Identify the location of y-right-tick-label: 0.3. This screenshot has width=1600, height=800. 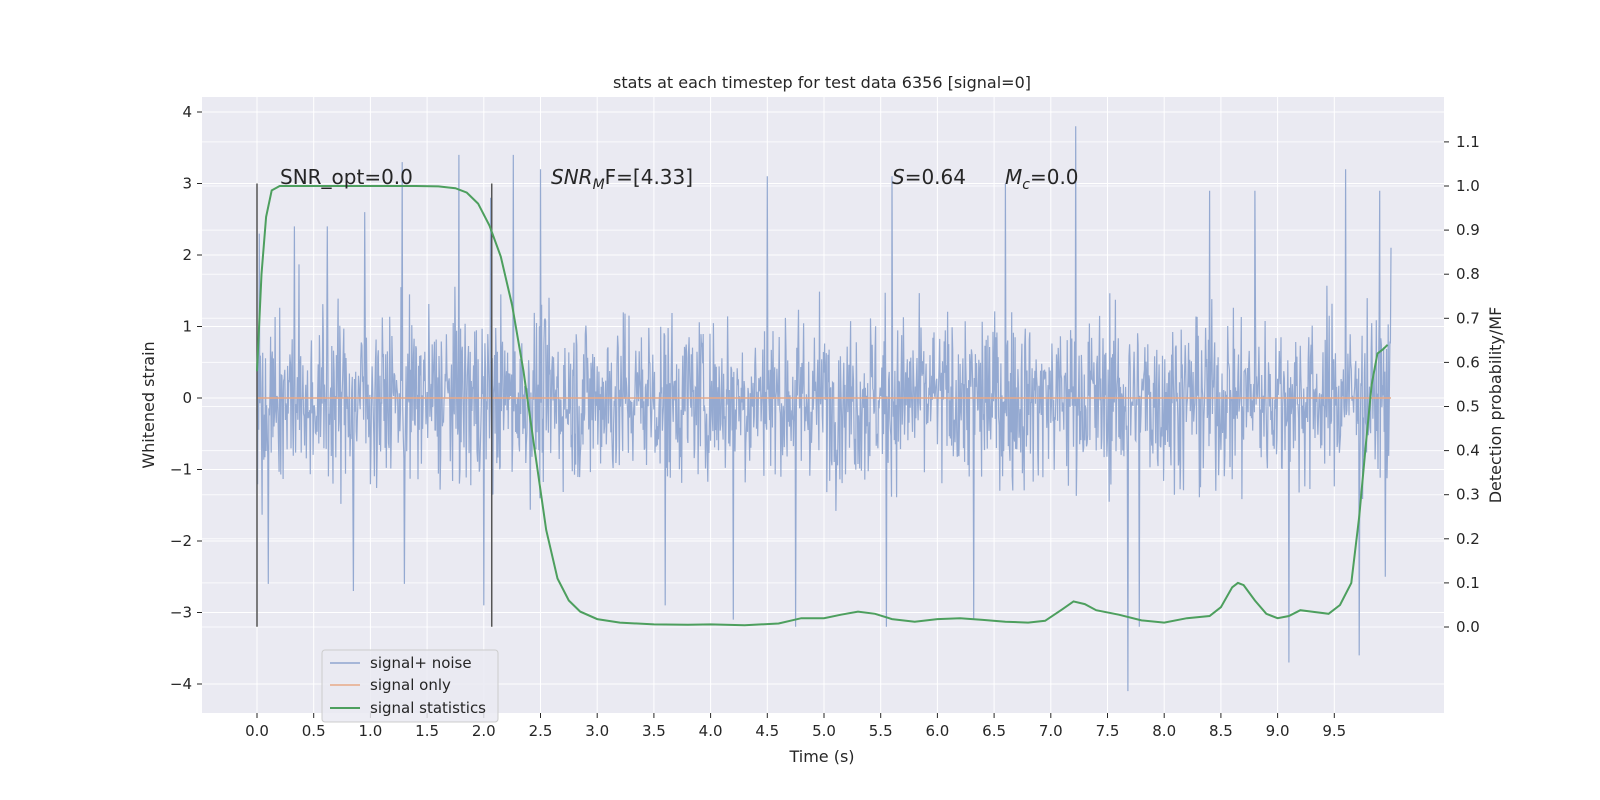
(1468, 495).